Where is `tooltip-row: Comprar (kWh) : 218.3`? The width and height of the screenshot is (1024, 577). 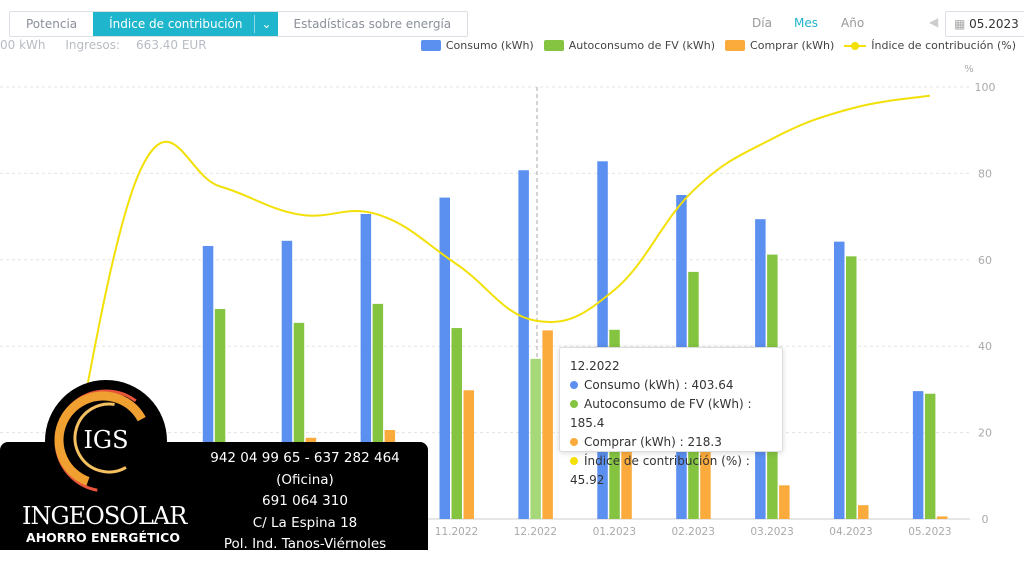
tooltip-row: Comprar (kWh) : 218.3 is located at coordinates (671, 442).